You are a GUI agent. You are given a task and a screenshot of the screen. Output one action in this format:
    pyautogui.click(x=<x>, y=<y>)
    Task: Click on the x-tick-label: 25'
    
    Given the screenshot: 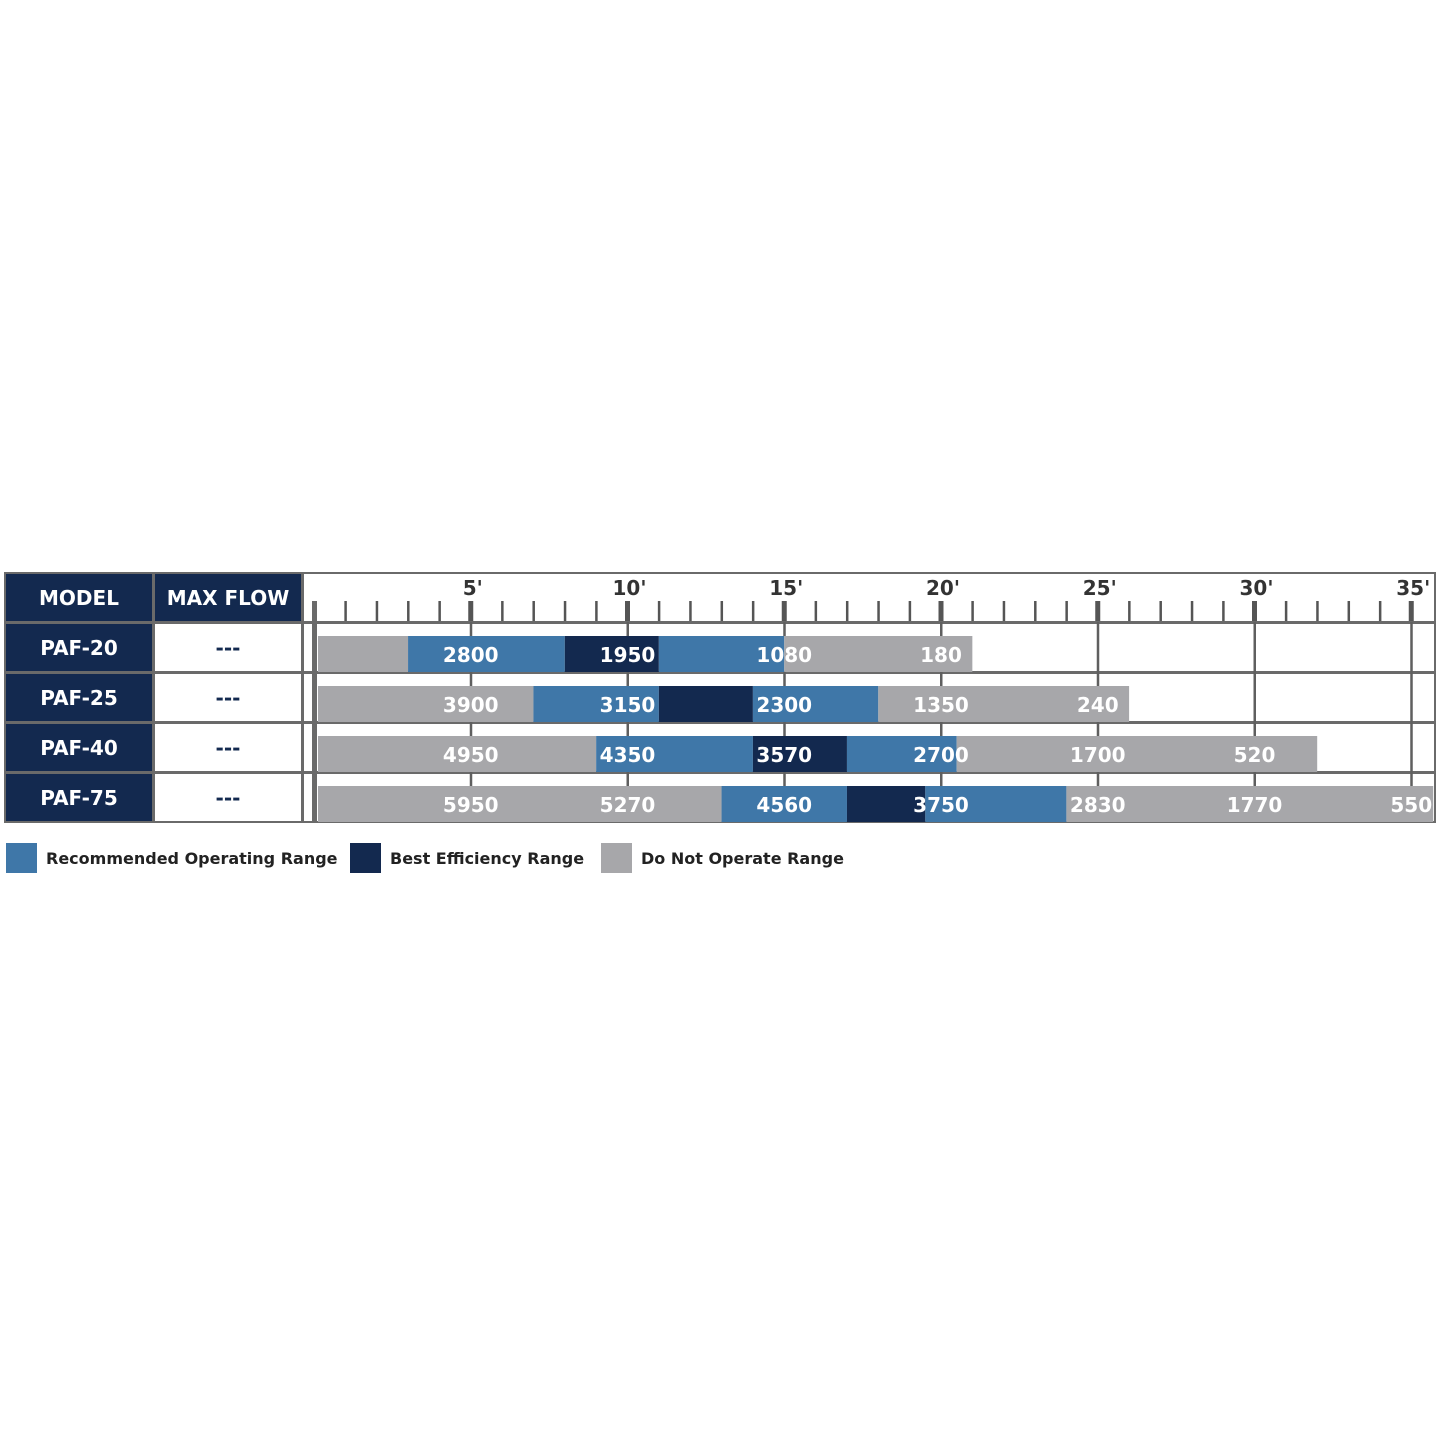 What is the action you would take?
    pyautogui.click(x=1100, y=588)
    